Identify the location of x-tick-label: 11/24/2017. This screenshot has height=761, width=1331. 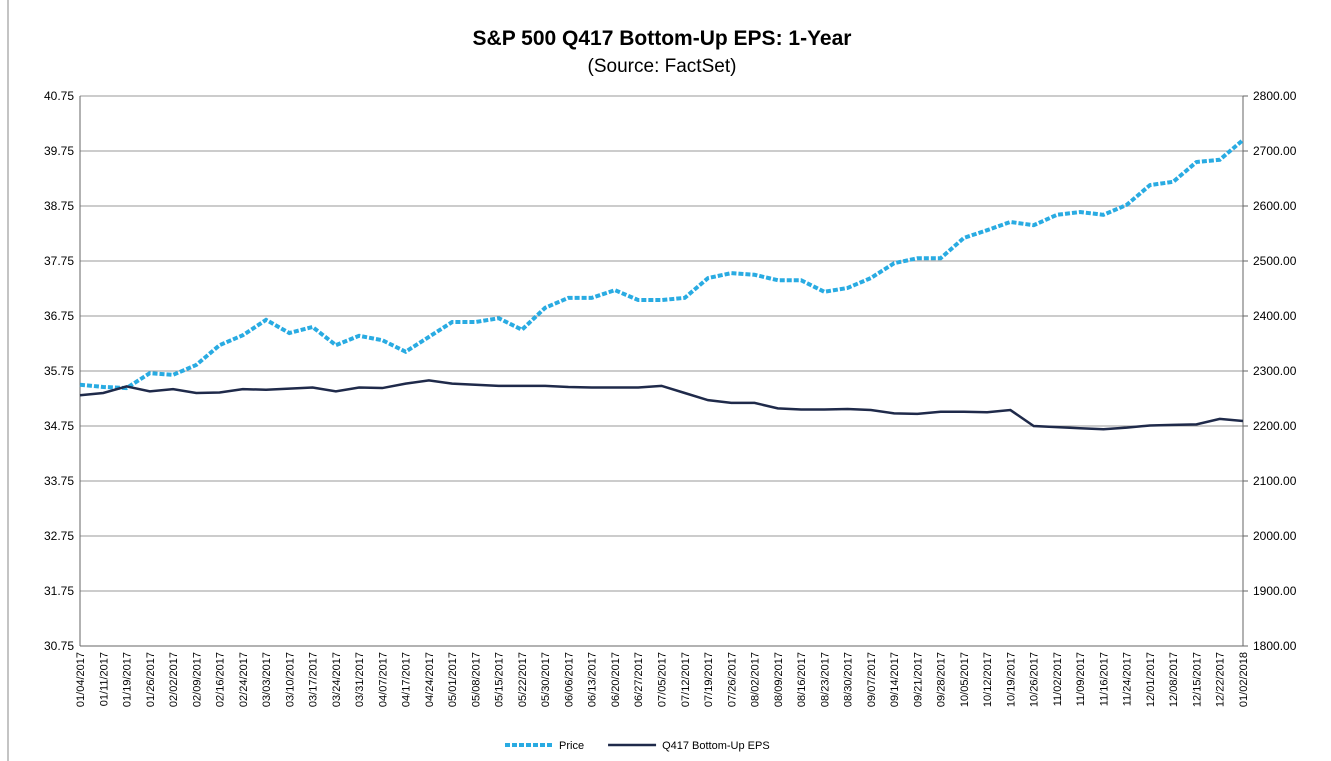
(1128, 679).